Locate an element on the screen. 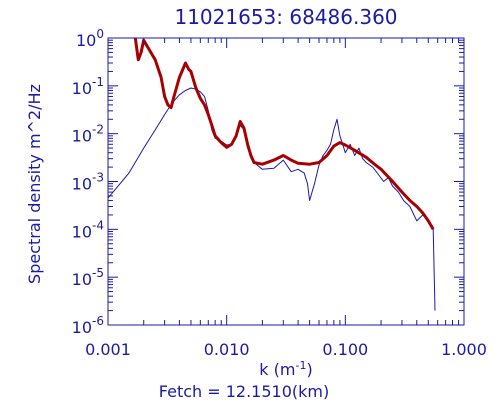  y-tick-label: 10⁻⁴ is located at coordinates (88, 229).